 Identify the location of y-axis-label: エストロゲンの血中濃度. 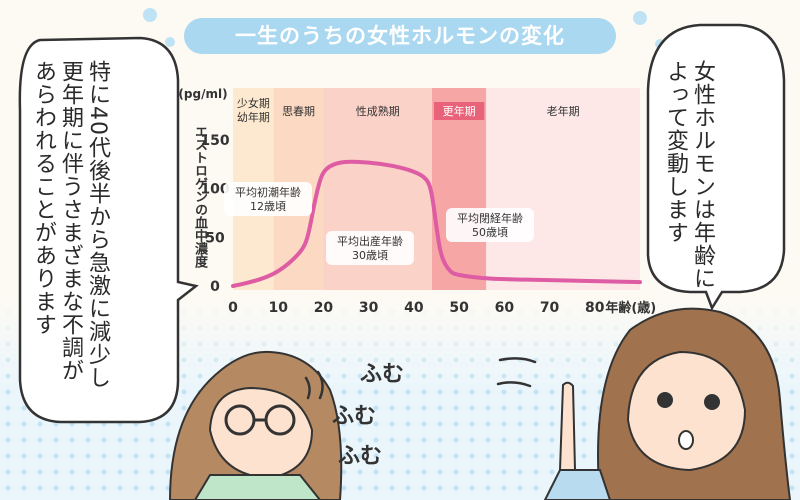
(199, 196).